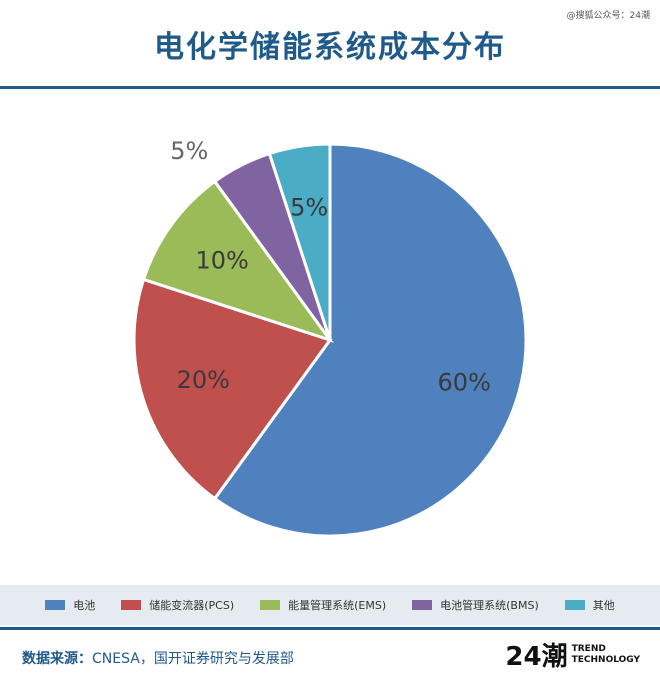 This screenshot has width=660, height=688. I want to click on data-label-bms: 5%, so click(189, 151).